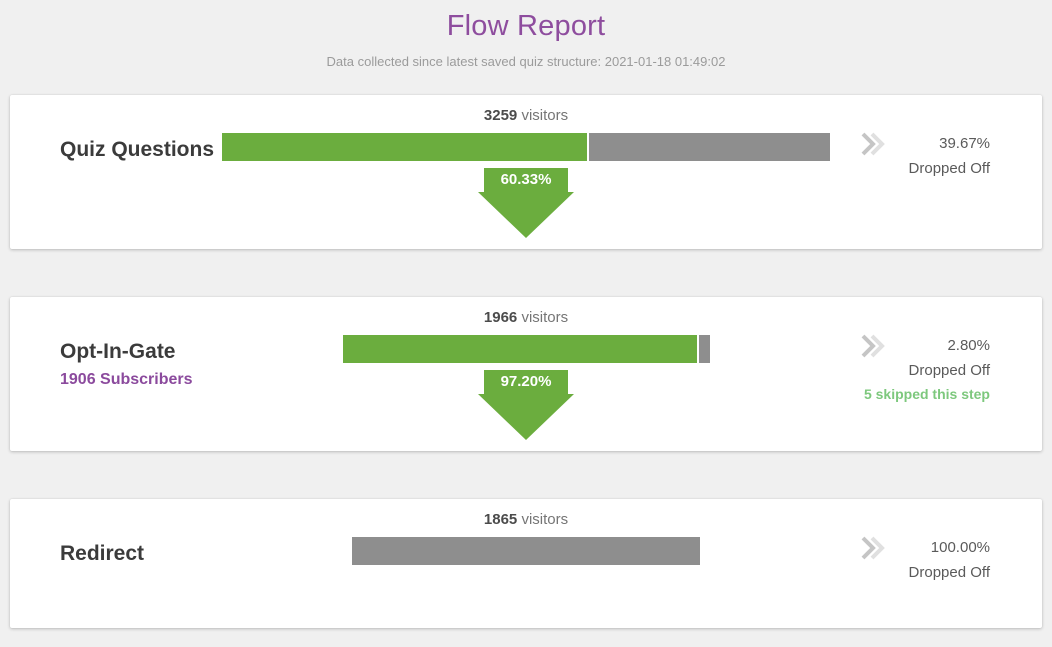 The image size is (1052, 647). I want to click on continue-percentage: 97.20%, so click(526, 382).